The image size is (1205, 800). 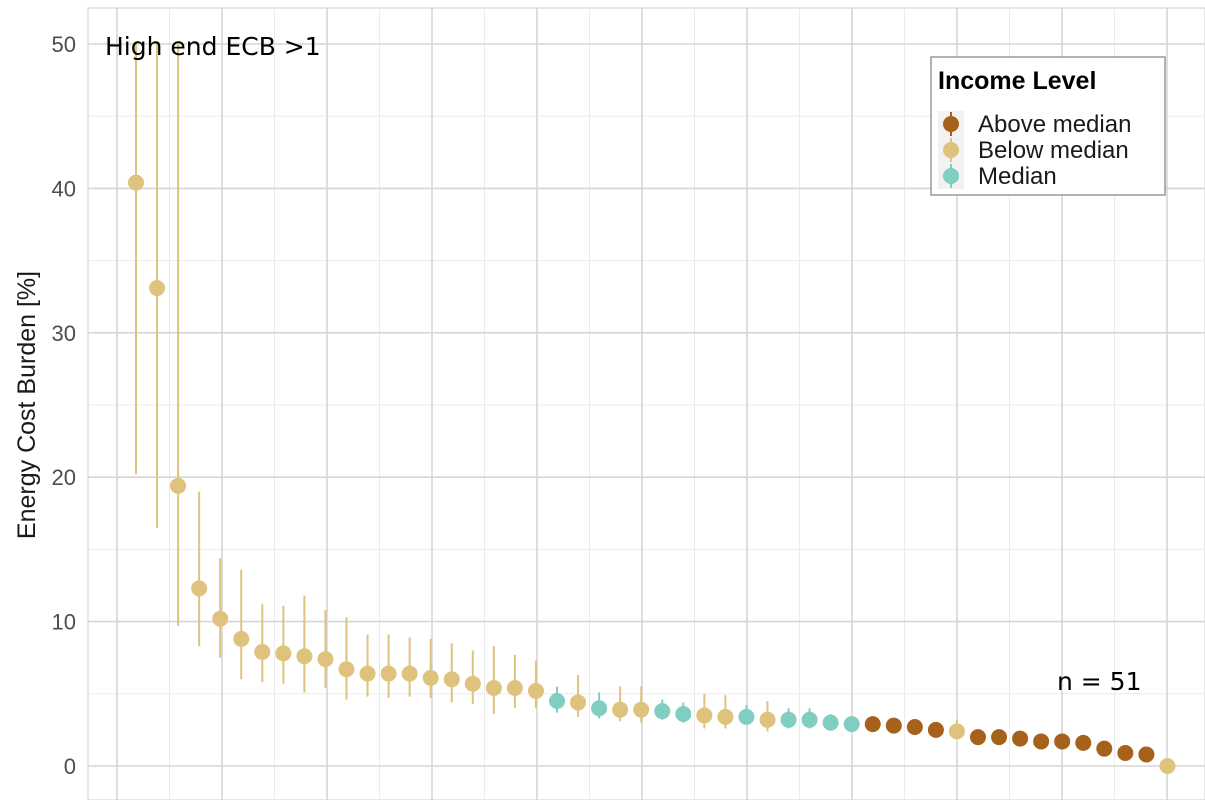 What do you see at coordinates (213, 46) in the screenshot?
I see `annotation-high-end: High end ECB >1` at bounding box center [213, 46].